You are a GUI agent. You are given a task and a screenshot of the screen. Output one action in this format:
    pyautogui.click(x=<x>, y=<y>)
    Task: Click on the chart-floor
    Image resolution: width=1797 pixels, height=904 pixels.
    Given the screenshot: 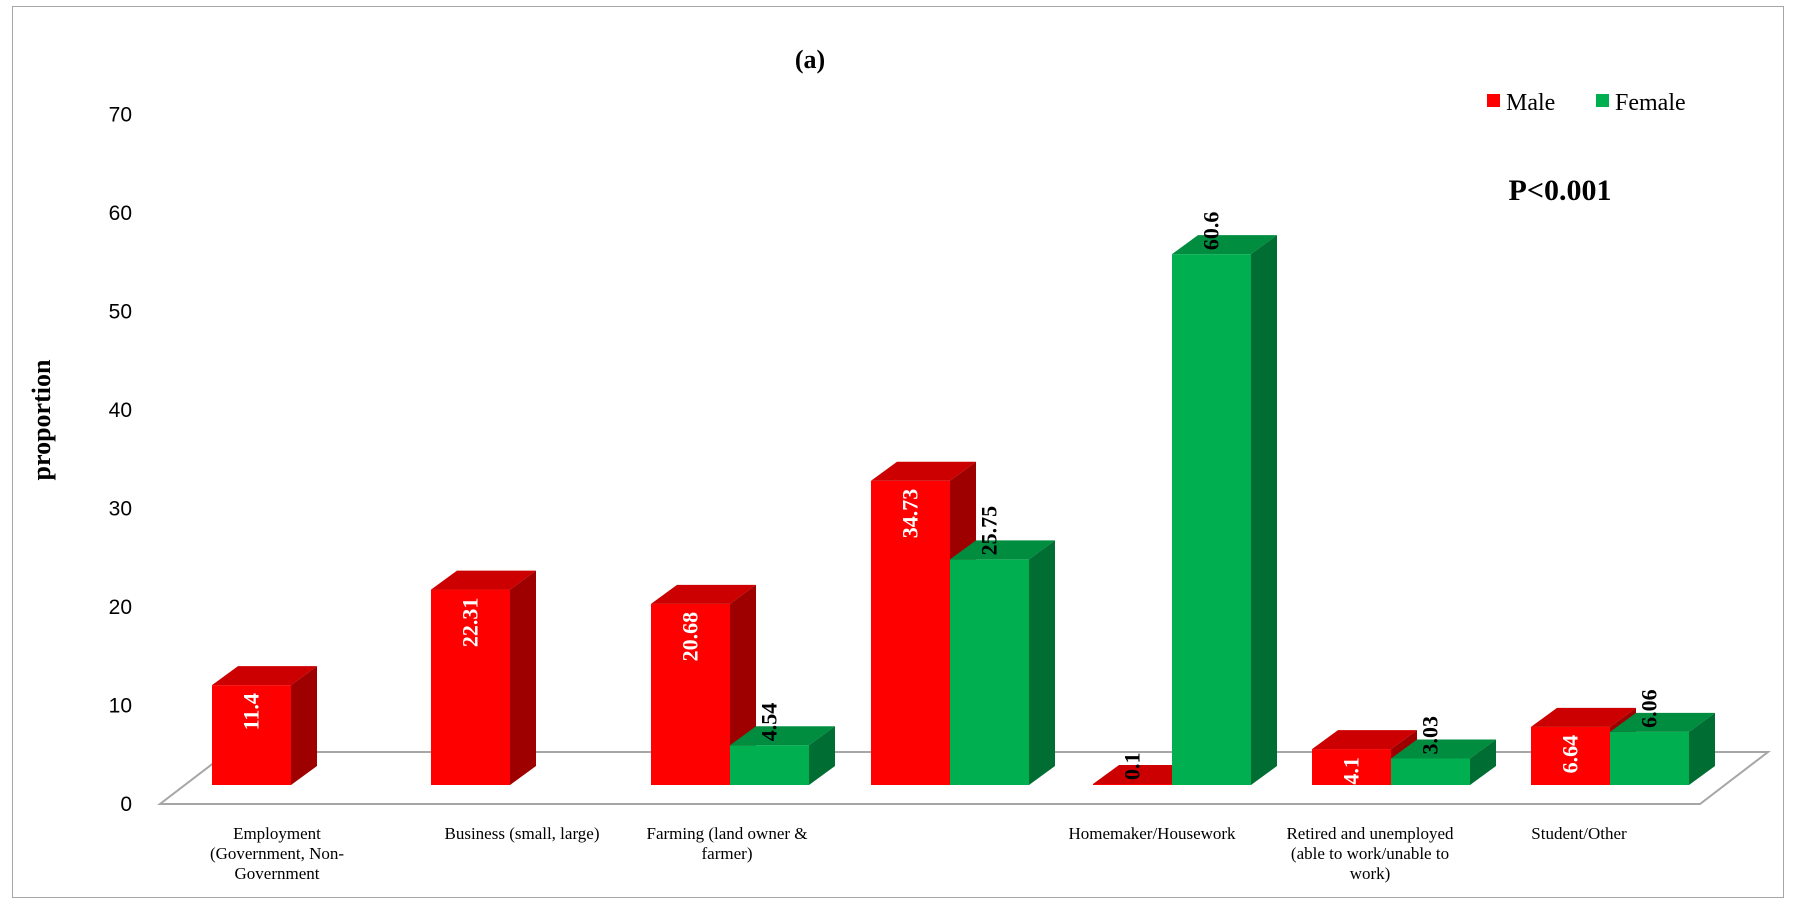 What is the action you would take?
    pyautogui.click(x=964, y=778)
    